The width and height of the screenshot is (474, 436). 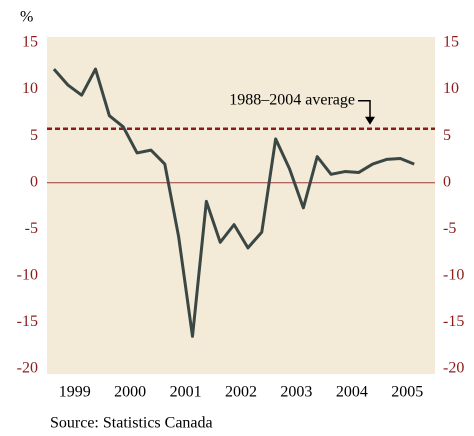 I want to click on y-tick-label: 5, so click(x=34, y=135).